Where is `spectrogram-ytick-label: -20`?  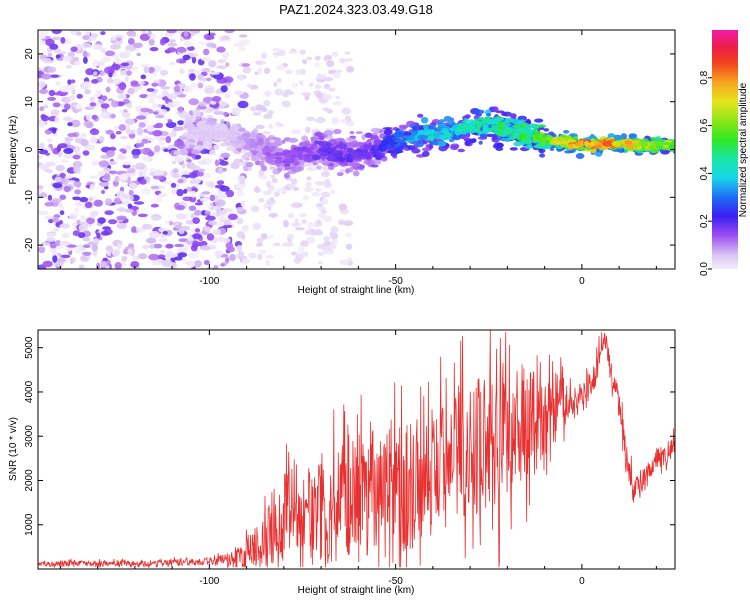
spectrogram-ytick-label: -20 is located at coordinates (29, 244).